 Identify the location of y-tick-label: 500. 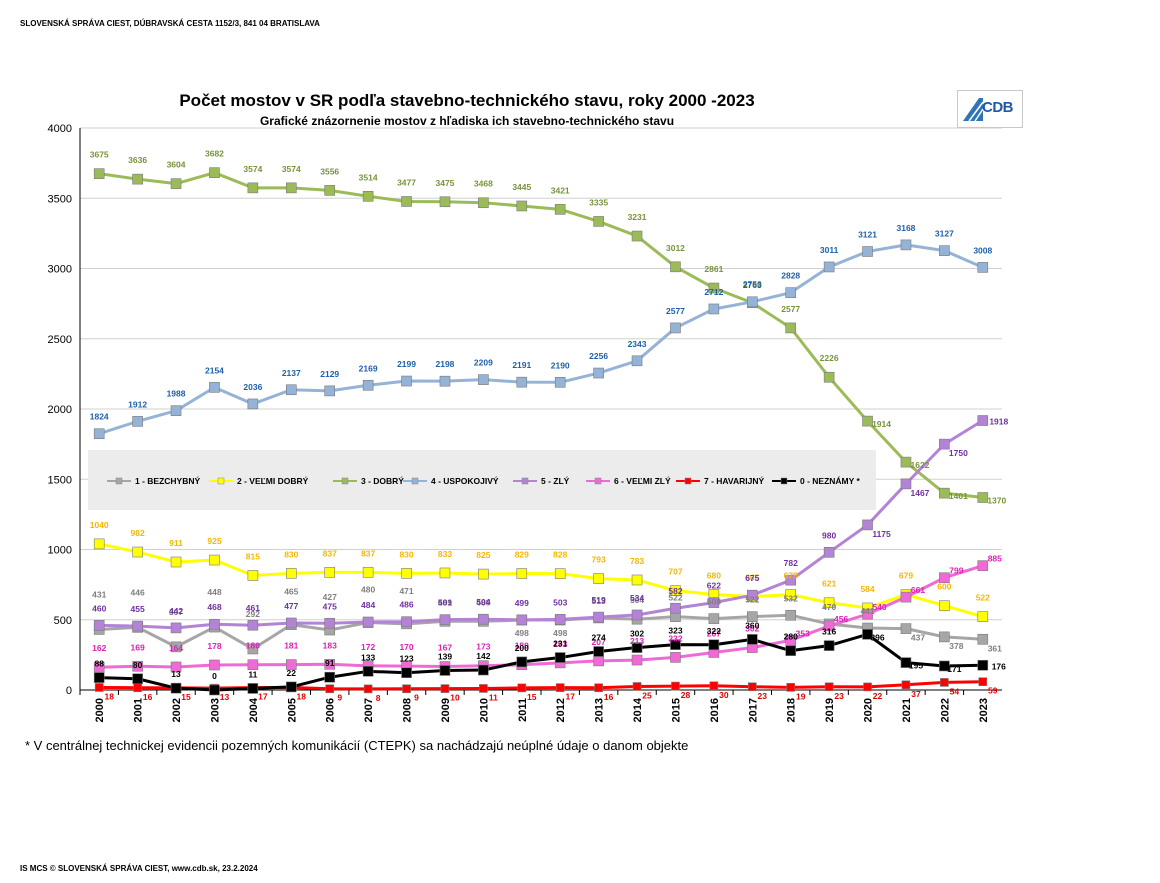
(63, 621).